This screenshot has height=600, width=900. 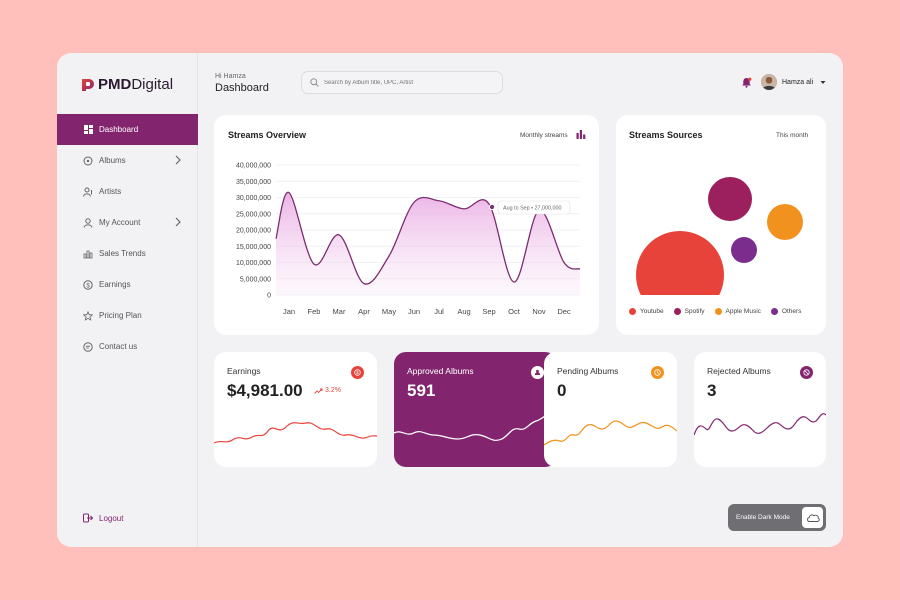 What do you see at coordinates (244, 371) in the screenshot?
I see `stat-label: Earnings` at bounding box center [244, 371].